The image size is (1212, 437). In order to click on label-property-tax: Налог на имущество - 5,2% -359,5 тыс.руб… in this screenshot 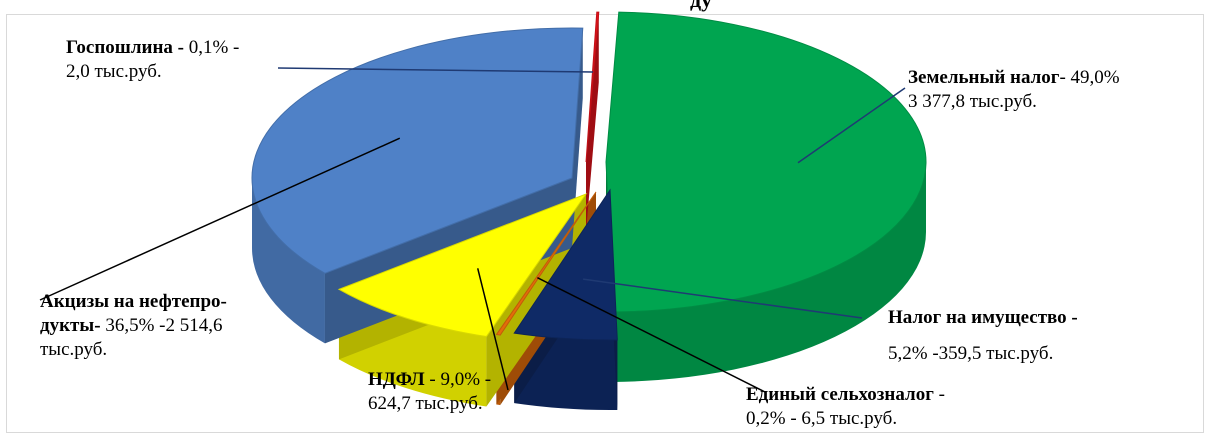, I will do `click(983, 335)`.